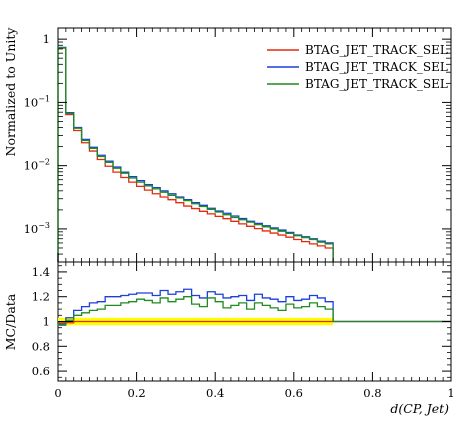 The width and height of the screenshot is (467, 421). What do you see at coordinates (41, 371) in the screenshot?
I see `ratio-y-tick-label: 0.6` at bounding box center [41, 371].